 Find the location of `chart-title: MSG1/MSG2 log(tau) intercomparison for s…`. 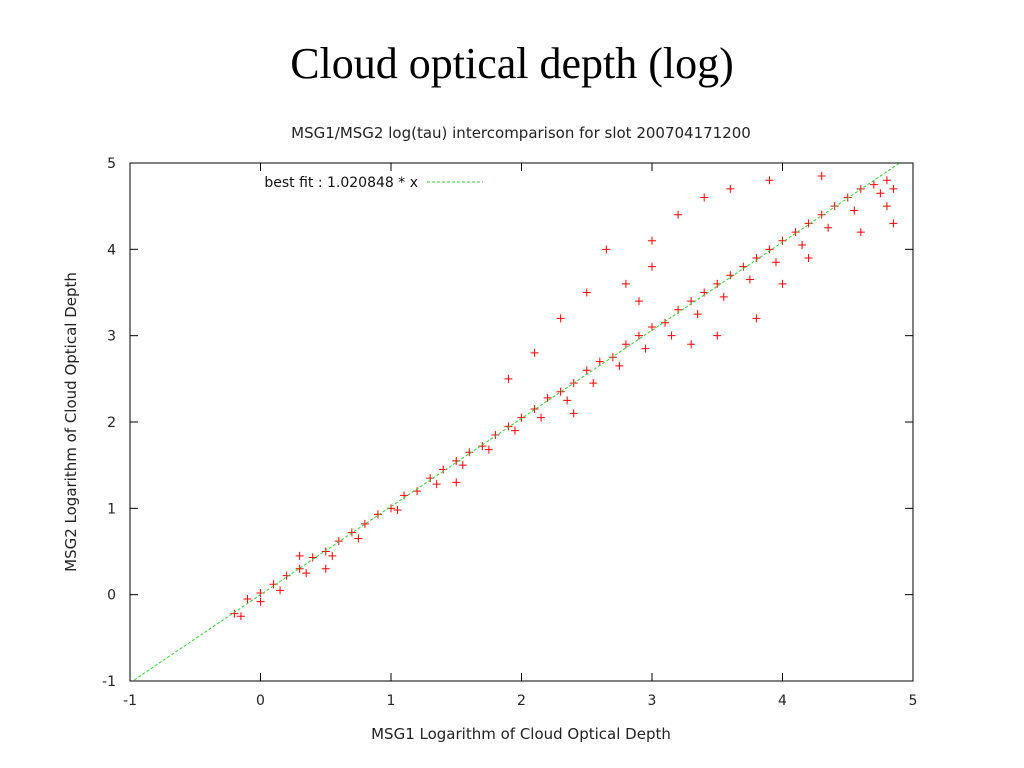

chart-title: MSG1/MSG2 log(tau) intercomparison for s… is located at coordinates (521, 133).